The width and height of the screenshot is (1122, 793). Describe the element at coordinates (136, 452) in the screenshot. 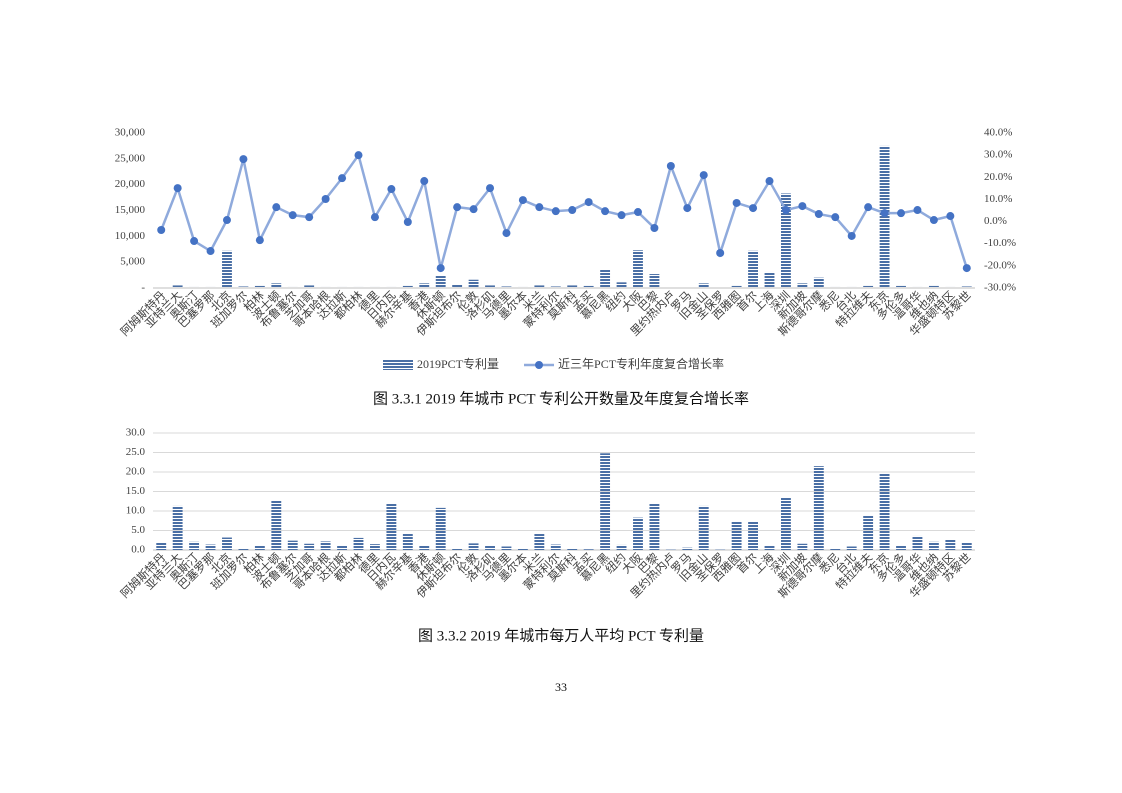

I see `y-tick-label: 25.0` at that location.